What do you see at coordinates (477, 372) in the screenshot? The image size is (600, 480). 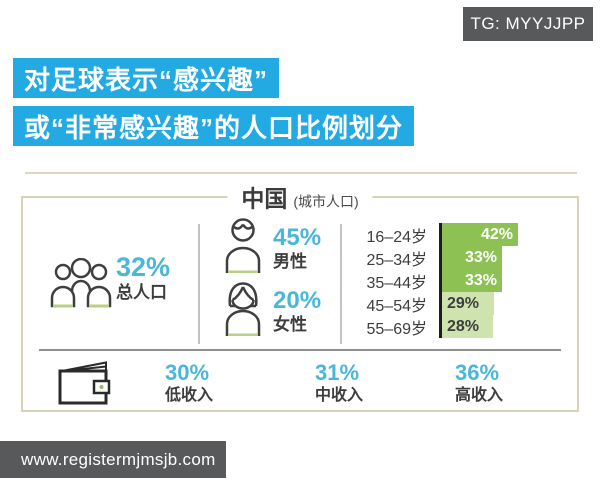 I see `high-income-value: 36%` at bounding box center [477, 372].